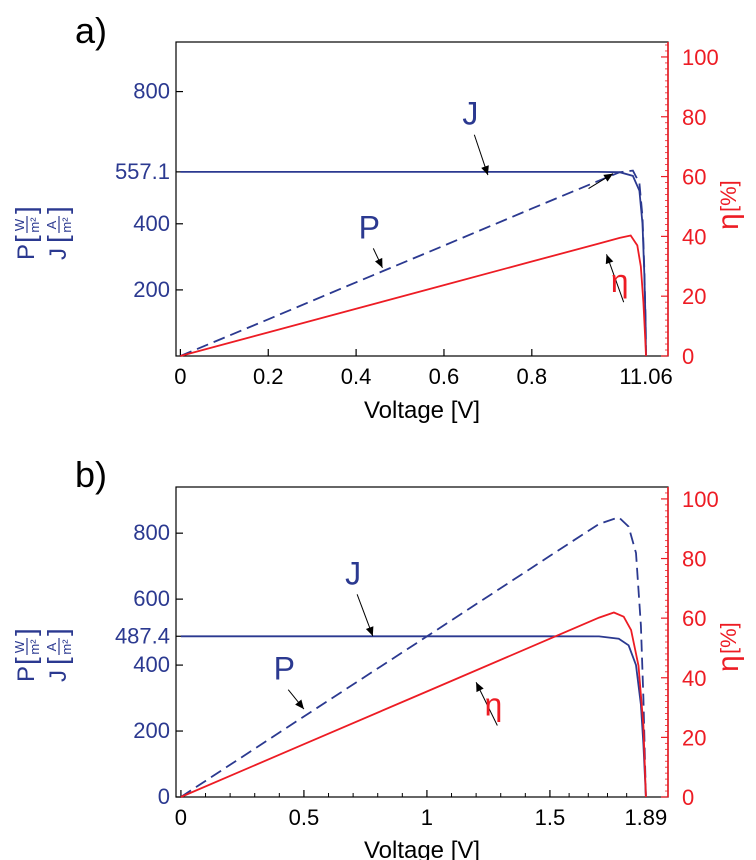 This screenshot has height=860, width=756. What do you see at coordinates (91, 474) in the screenshot?
I see `panel-label: b)` at bounding box center [91, 474].